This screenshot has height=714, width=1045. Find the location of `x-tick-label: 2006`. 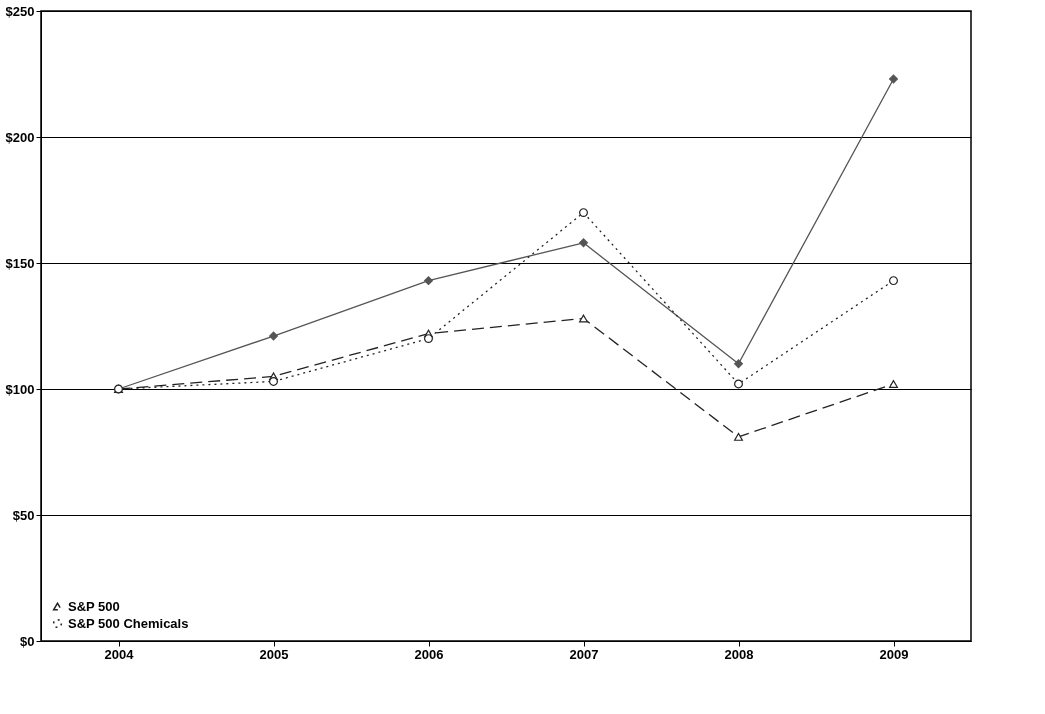

x-tick-label: 2006 is located at coordinates (429, 654).